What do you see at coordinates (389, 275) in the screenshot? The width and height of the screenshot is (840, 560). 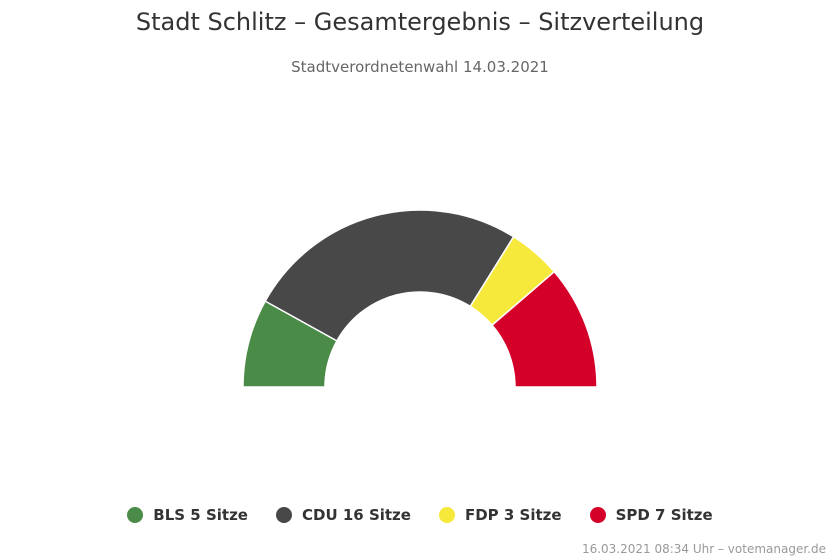 I see `seat-slice-cdu` at bounding box center [389, 275].